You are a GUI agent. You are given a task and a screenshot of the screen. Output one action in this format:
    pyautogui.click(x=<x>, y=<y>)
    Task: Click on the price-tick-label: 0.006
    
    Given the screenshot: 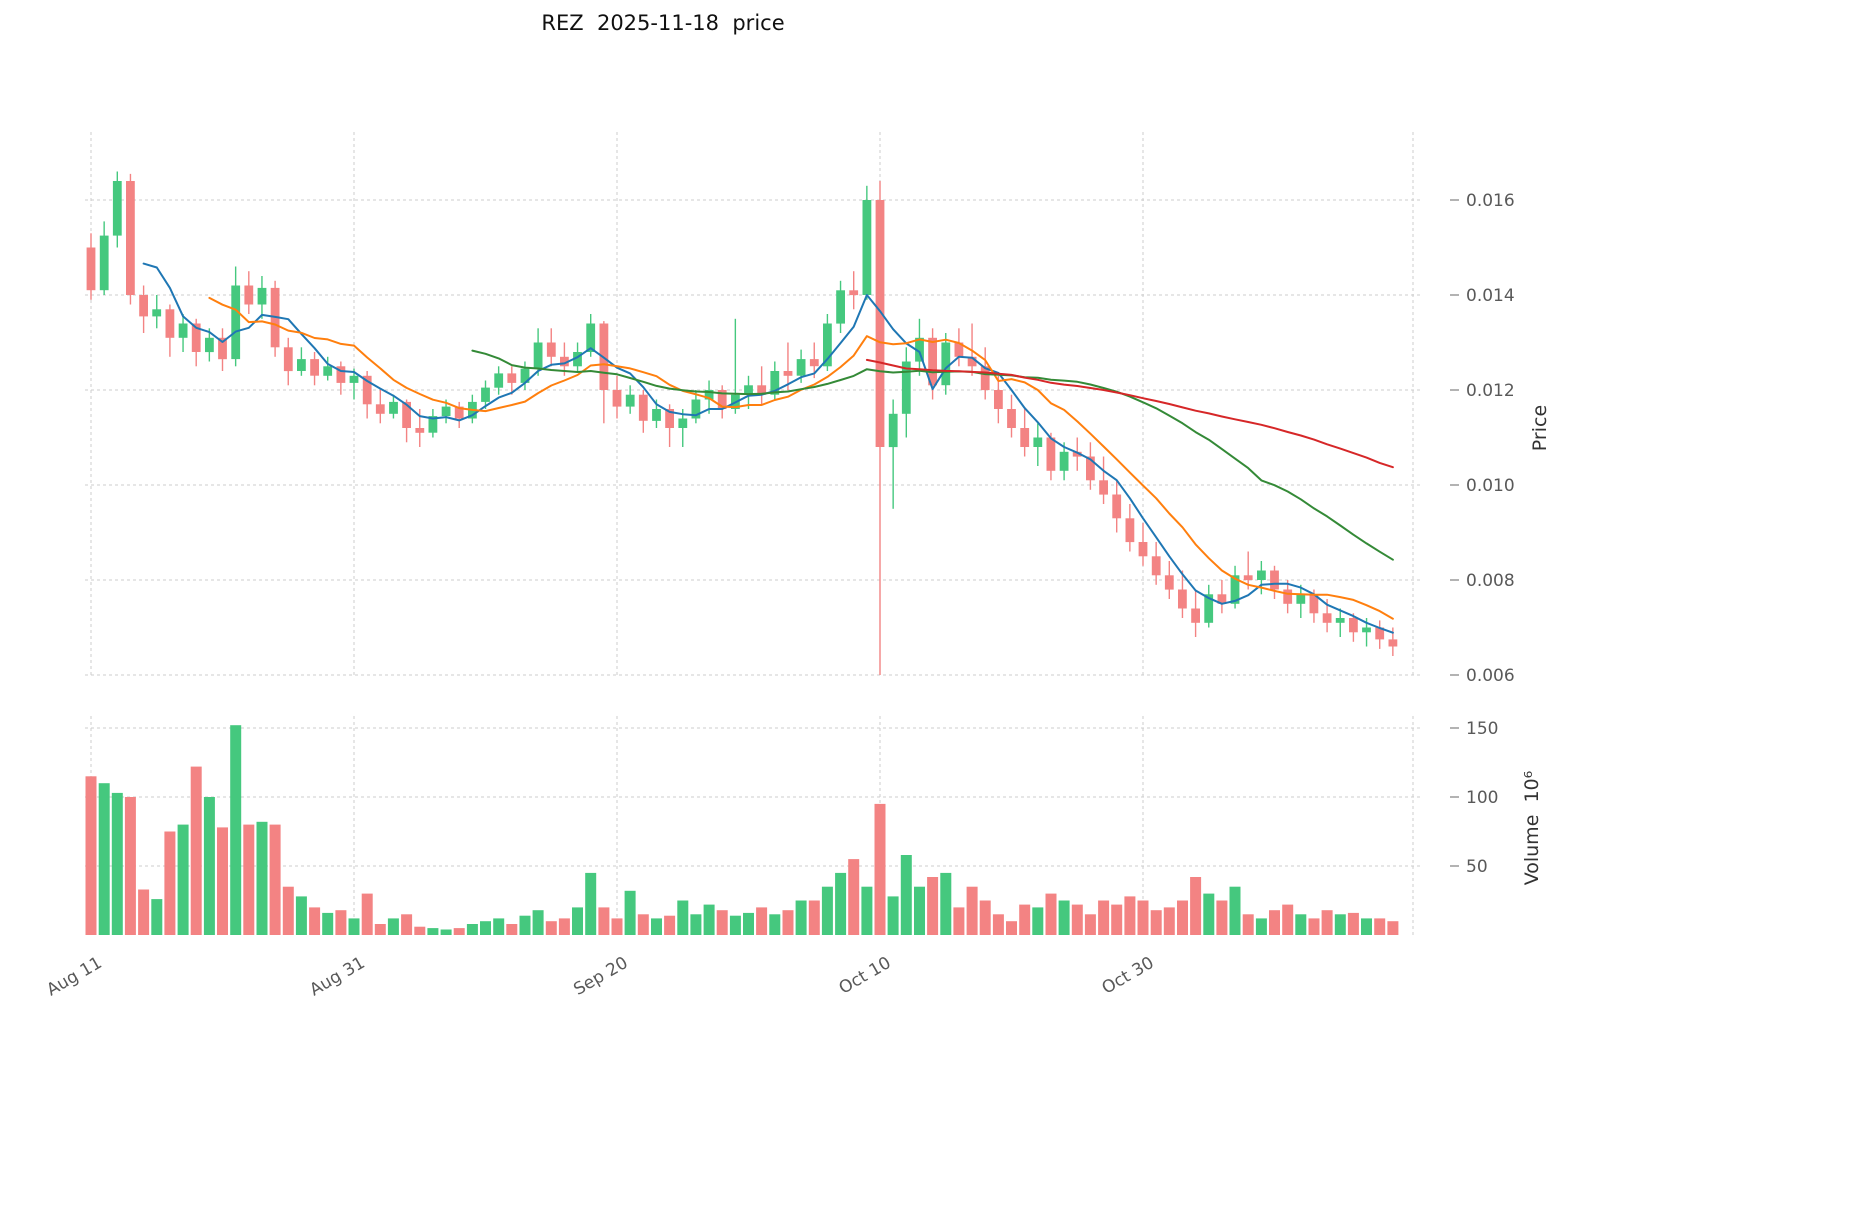 What is the action you would take?
    pyautogui.click(x=1490, y=676)
    